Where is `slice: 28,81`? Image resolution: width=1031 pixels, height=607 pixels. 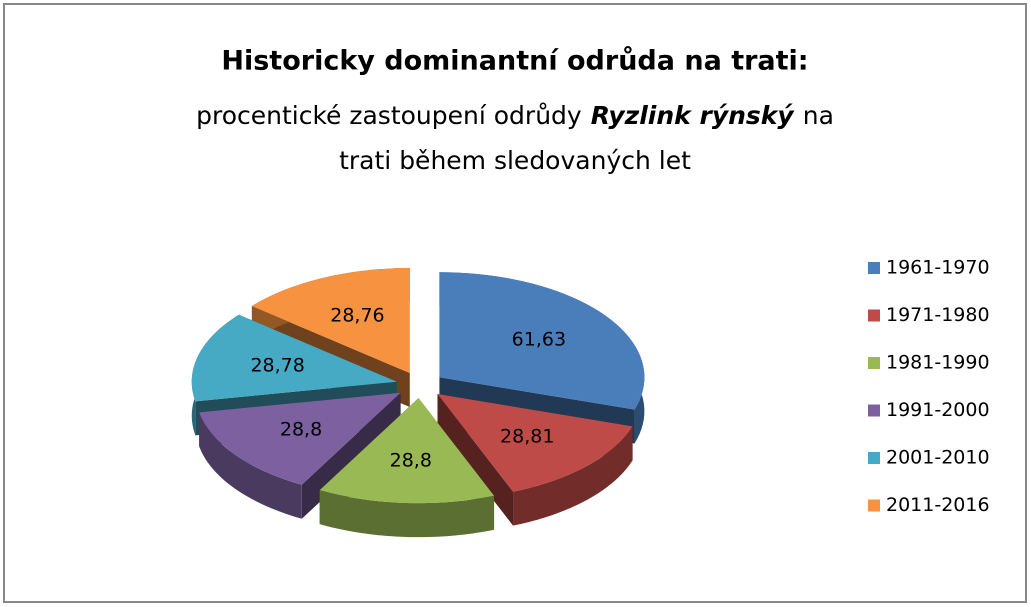 slice: 28,81 is located at coordinates (535, 460).